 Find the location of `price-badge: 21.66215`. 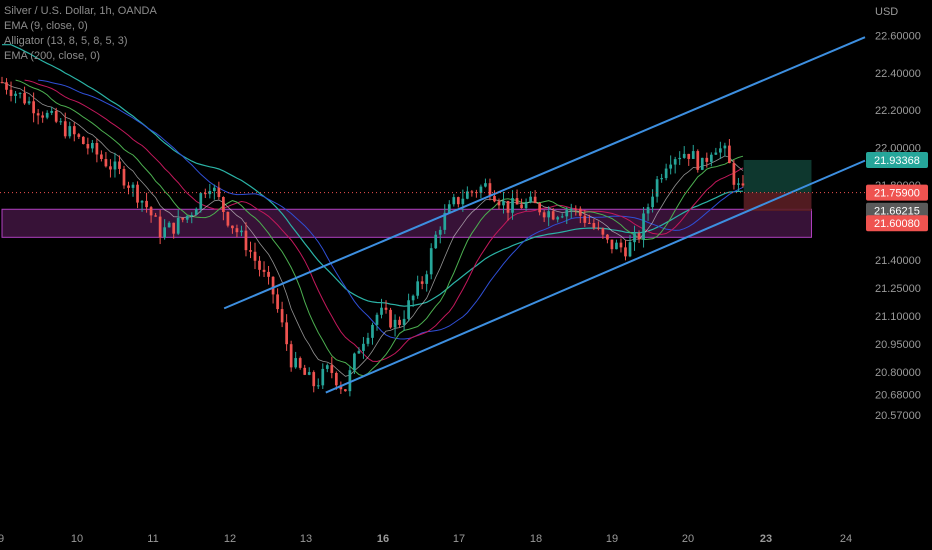

price-badge: 21.66215 is located at coordinates (897, 210).